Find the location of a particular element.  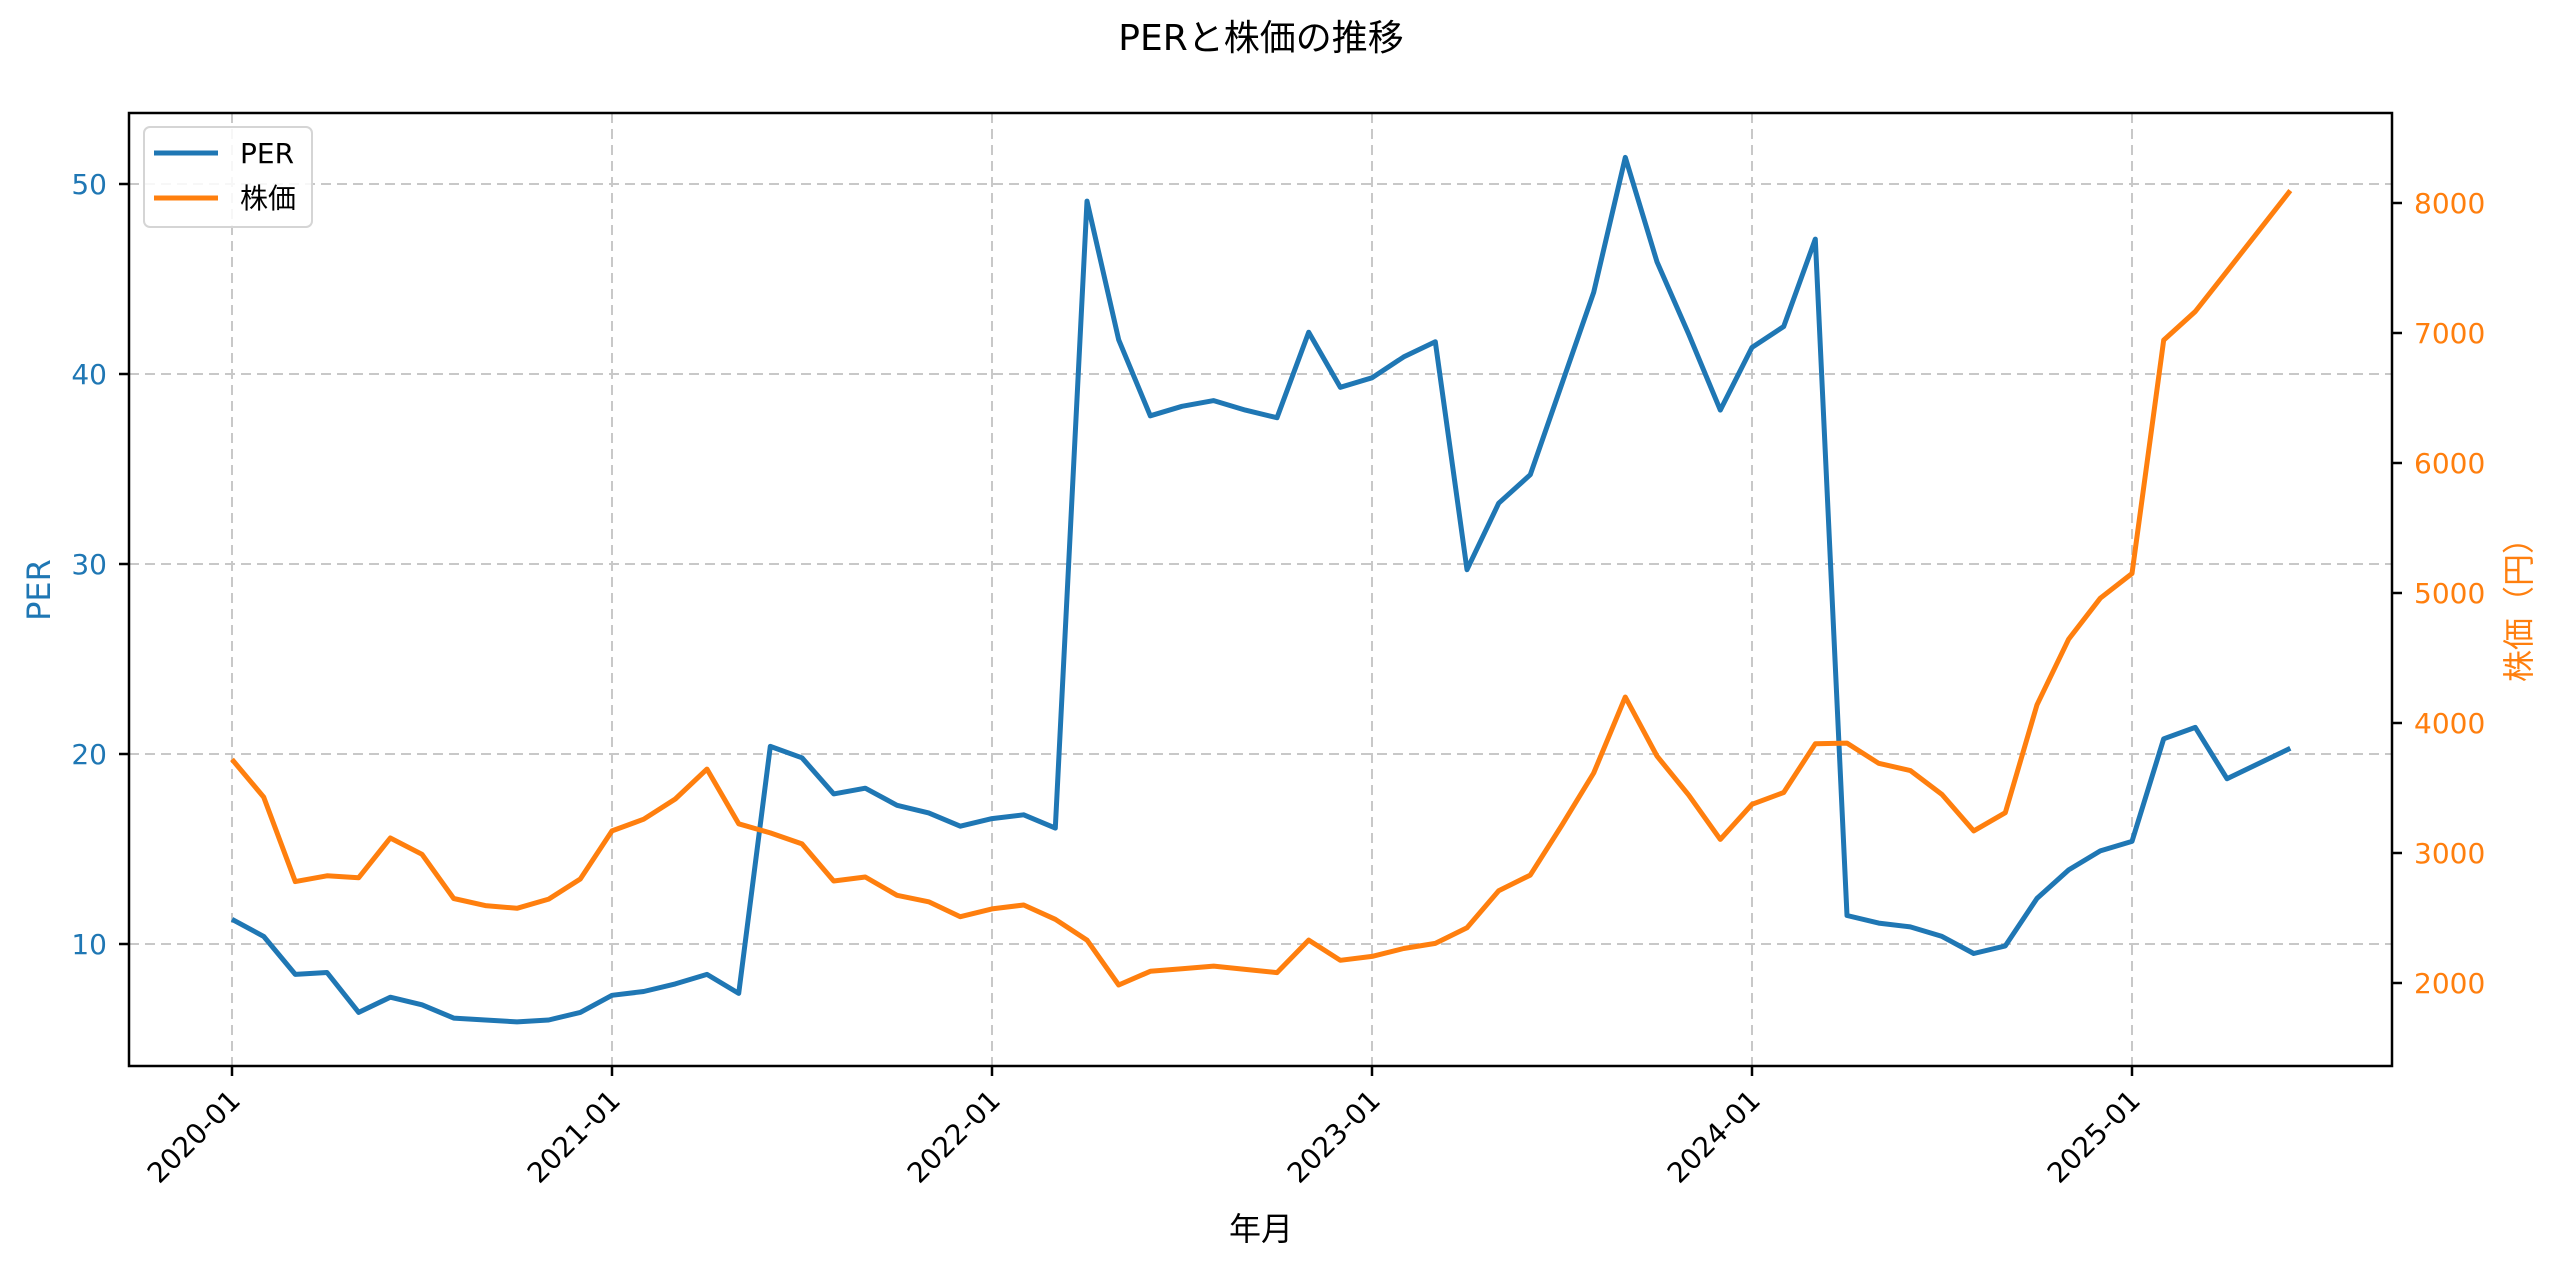

right-y-axis: 2000 3000 4000 5000 6000 7000 8000 is located at coordinates (2438, 593).